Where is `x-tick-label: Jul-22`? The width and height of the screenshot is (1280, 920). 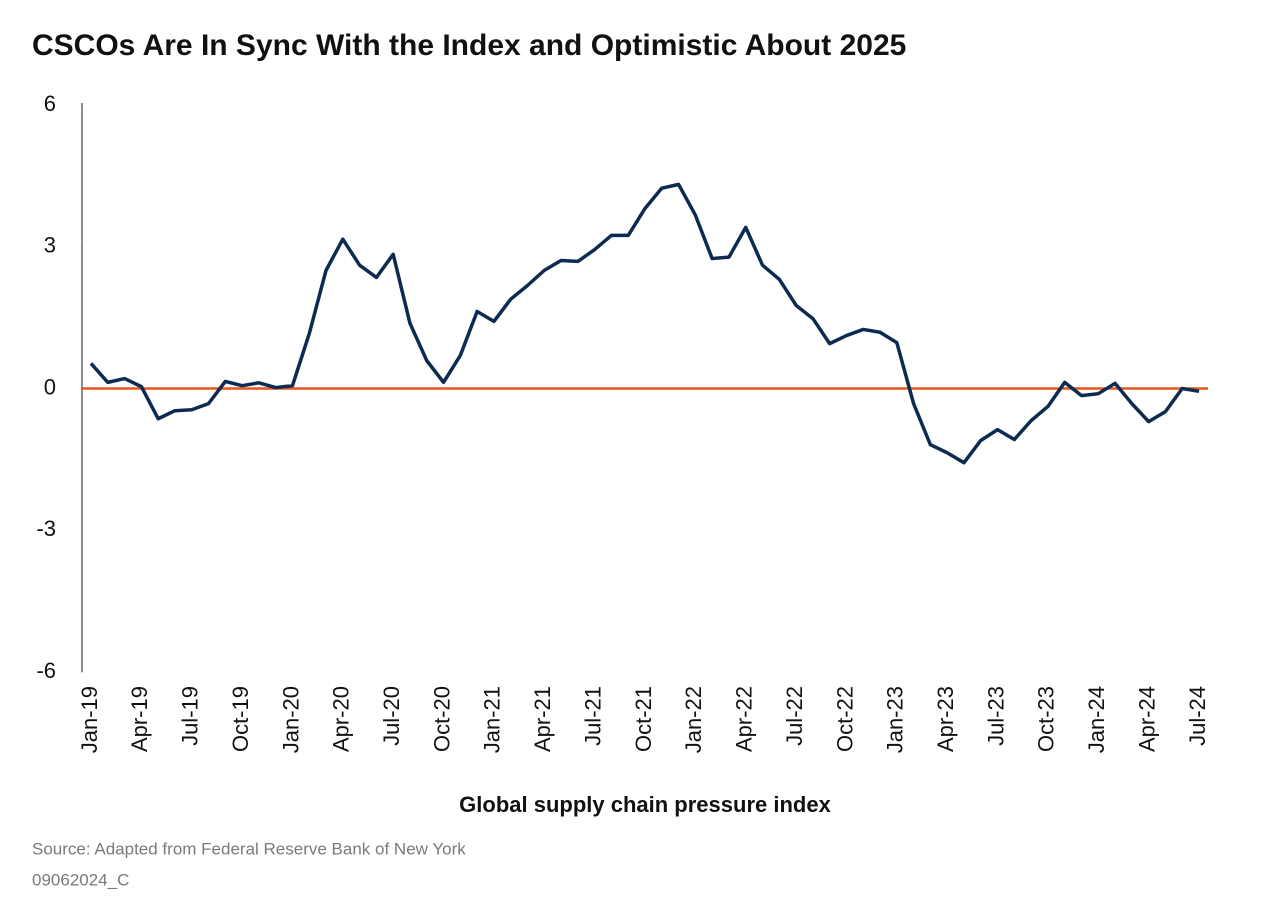 x-tick-label: Jul-22 is located at coordinates (794, 716).